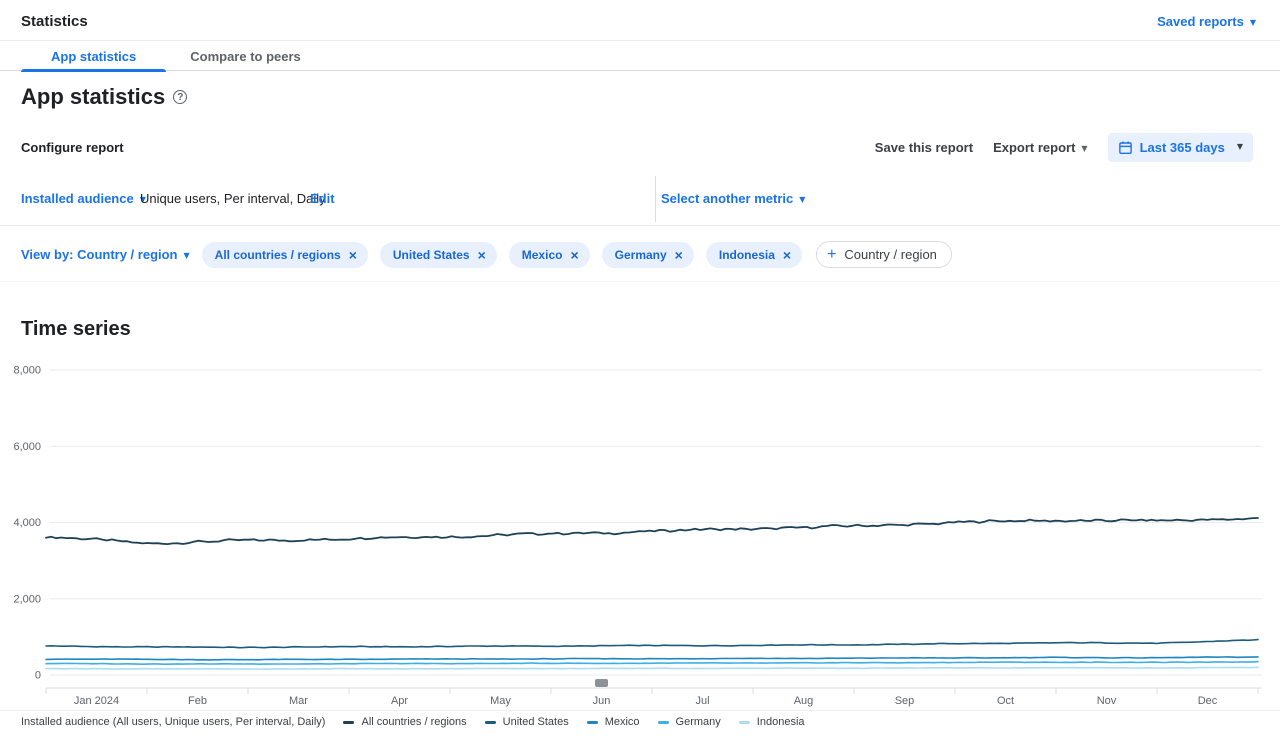 The height and width of the screenshot is (746, 1280). Describe the element at coordinates (1005, 701) in the screenshot. I see `svg-text: Oct` at that location.